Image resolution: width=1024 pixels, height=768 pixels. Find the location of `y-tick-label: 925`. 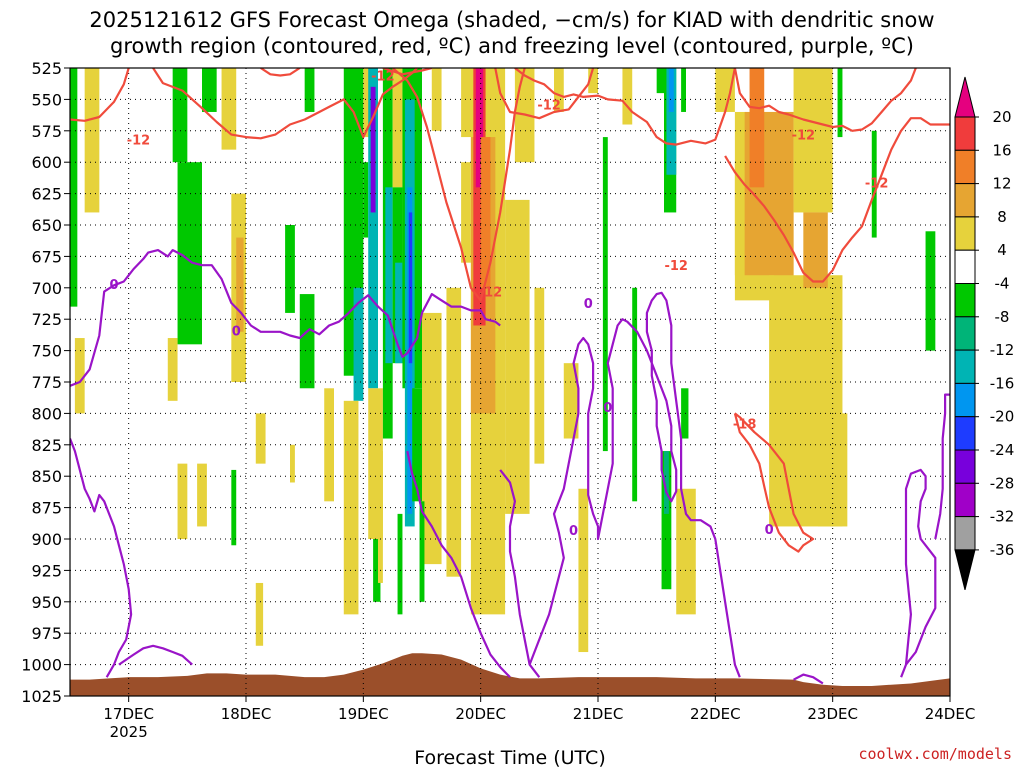

y-tick-label: 925 is located at coordinates (46, 570).